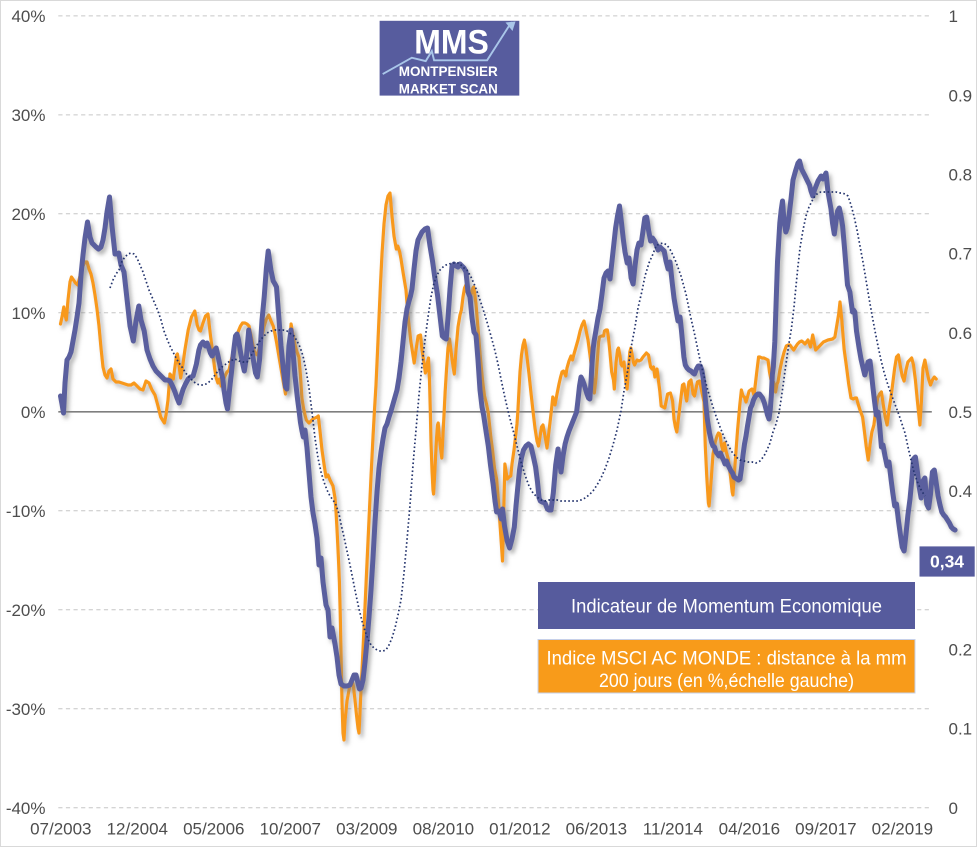  What do you see at coordinates (961, 412) in the screenshot?
I see `svg-text: 0.5` at bounding box center [961, 412].